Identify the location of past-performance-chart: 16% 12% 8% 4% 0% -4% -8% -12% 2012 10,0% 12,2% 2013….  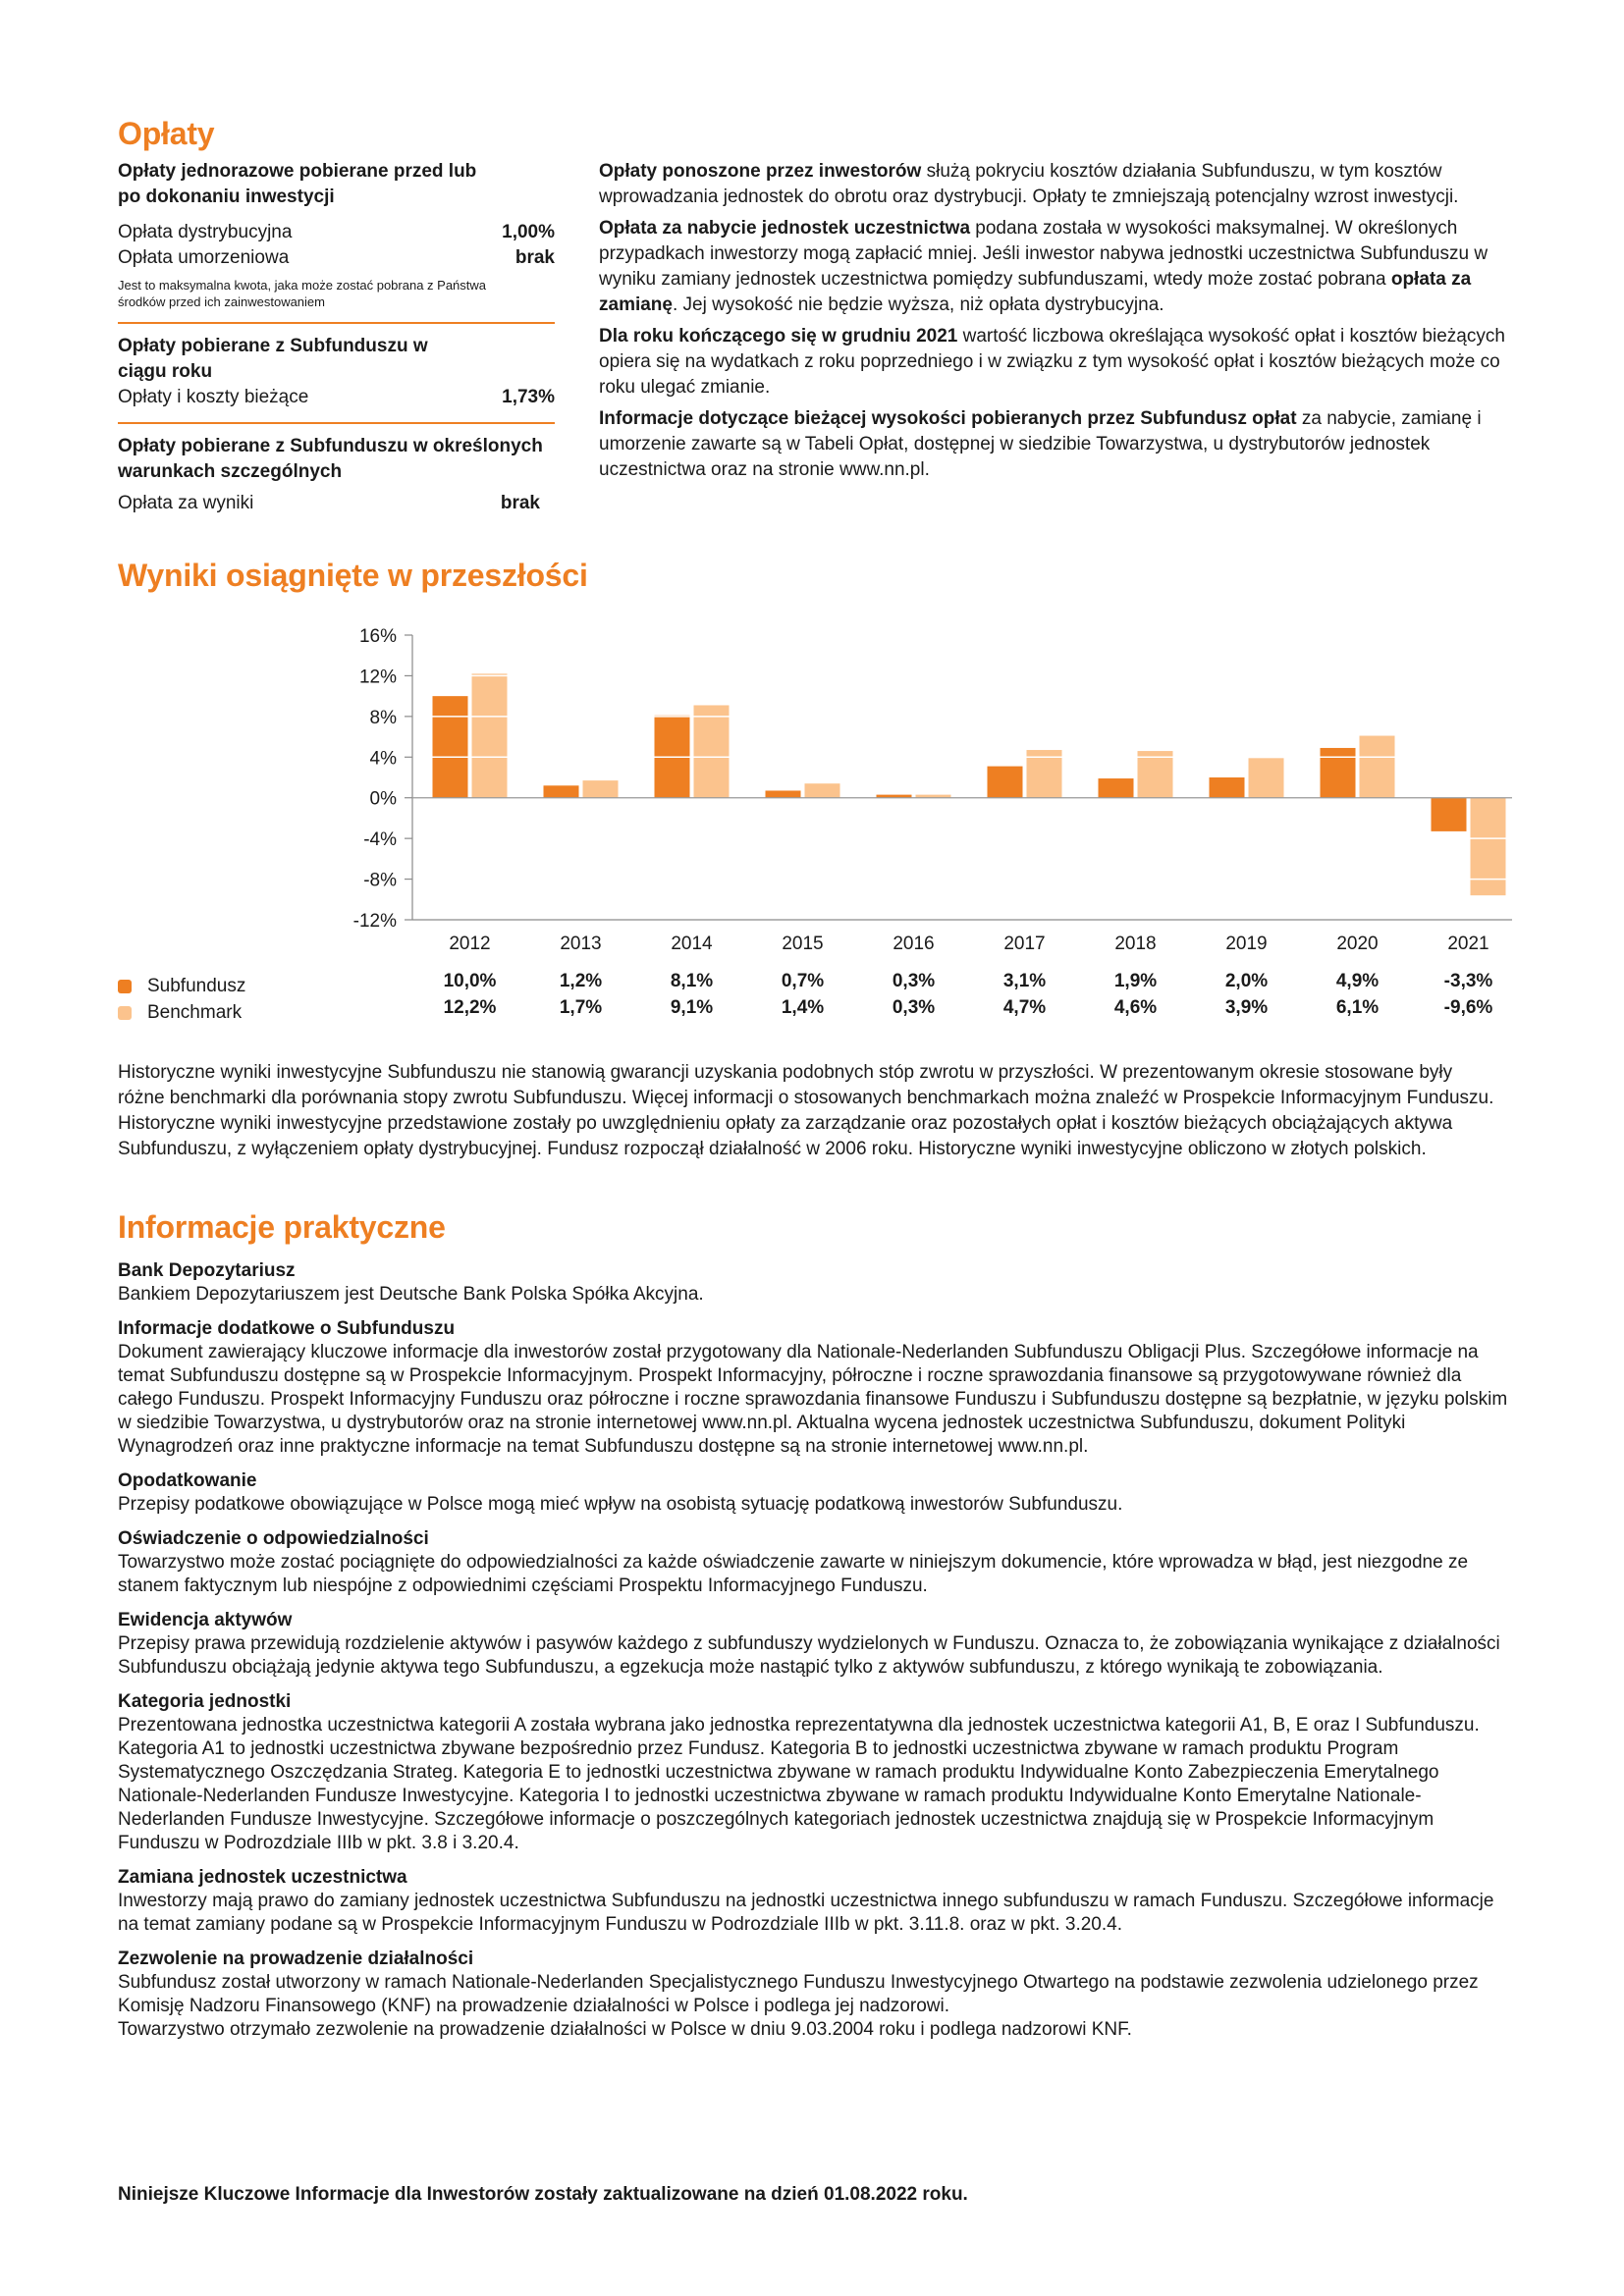
(932, 822).